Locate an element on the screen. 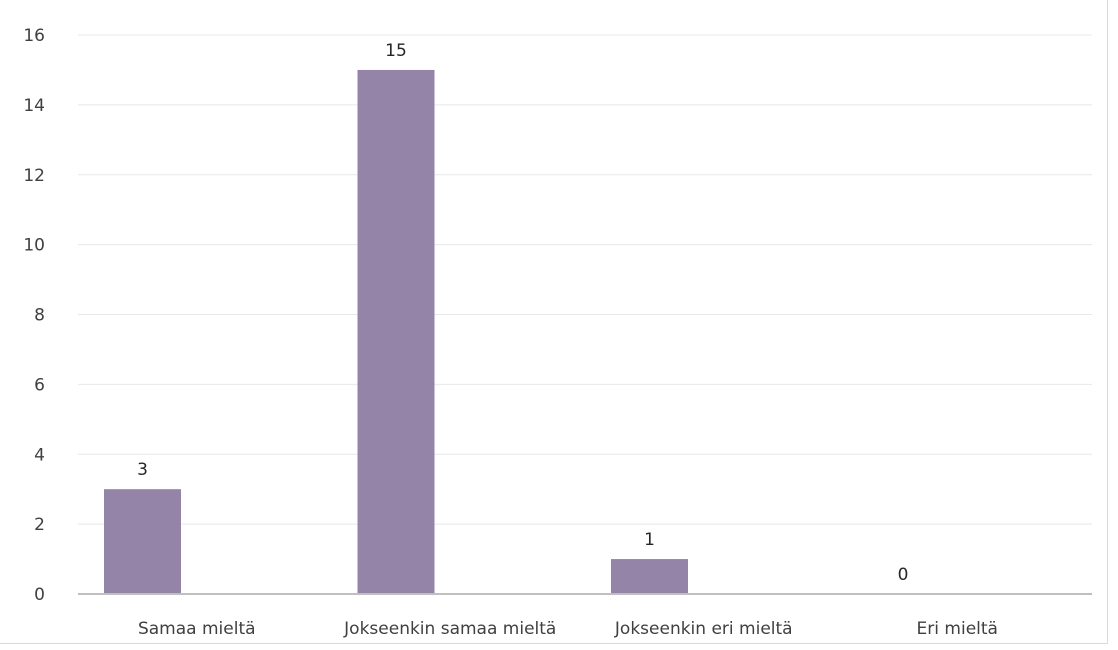 This screenshot has width=1118, height=650. y-tick-label: 16 is located at coordinates (34, 36).